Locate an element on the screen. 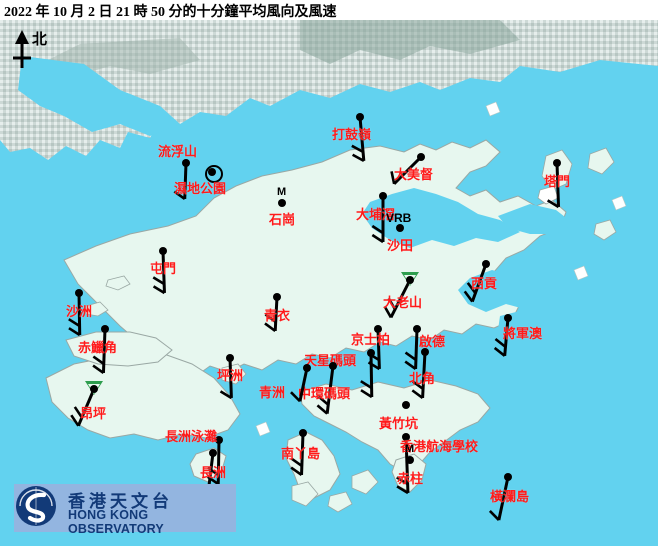 This screenshot has width=658, height=546. port-shelter-water is located at coordinates (529, 326).